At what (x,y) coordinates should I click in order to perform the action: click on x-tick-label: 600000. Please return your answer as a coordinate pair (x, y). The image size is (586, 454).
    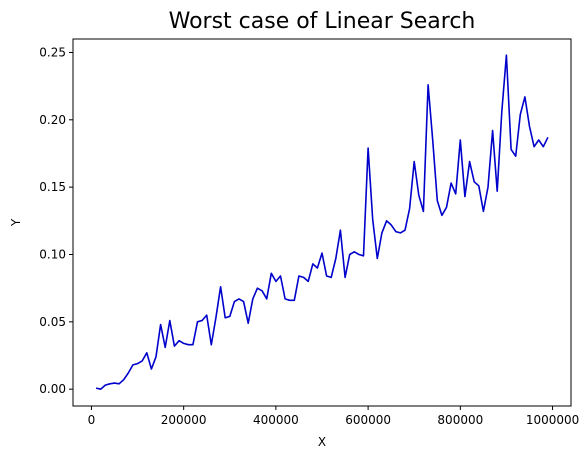
    Looking at the image, I should click on (368, 420).